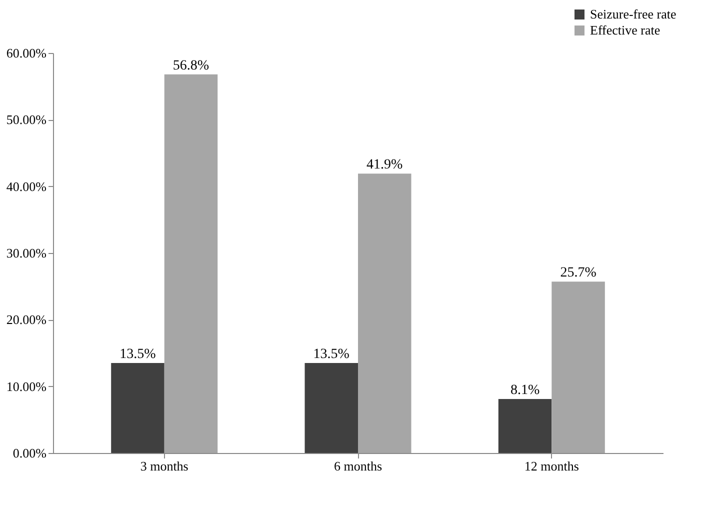  What do you see at coordinates (525, 390) in the screenshot?
I see `data-label: 8.1%` at bounding box center [525, 390].